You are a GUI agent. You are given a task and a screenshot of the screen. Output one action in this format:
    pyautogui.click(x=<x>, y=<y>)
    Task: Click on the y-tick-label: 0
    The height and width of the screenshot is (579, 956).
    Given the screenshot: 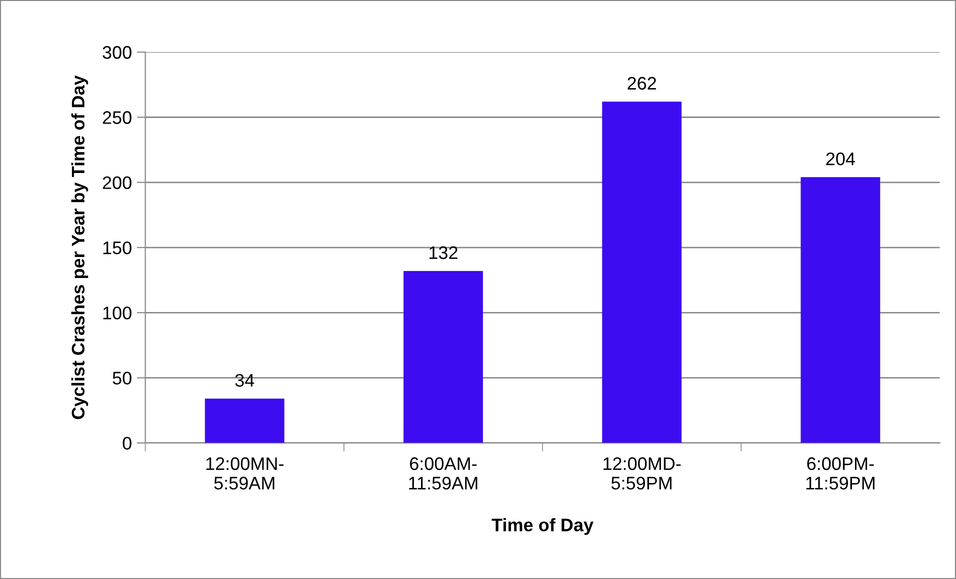 What is the action you would take?
    pyautogui.click(x=127, y=443)
    